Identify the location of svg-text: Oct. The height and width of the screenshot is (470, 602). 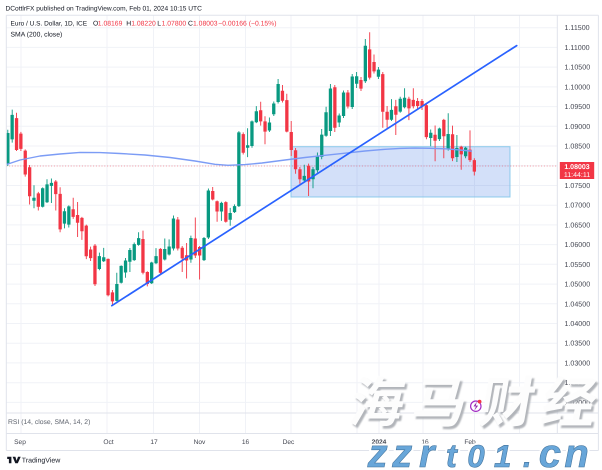
(108, 442).